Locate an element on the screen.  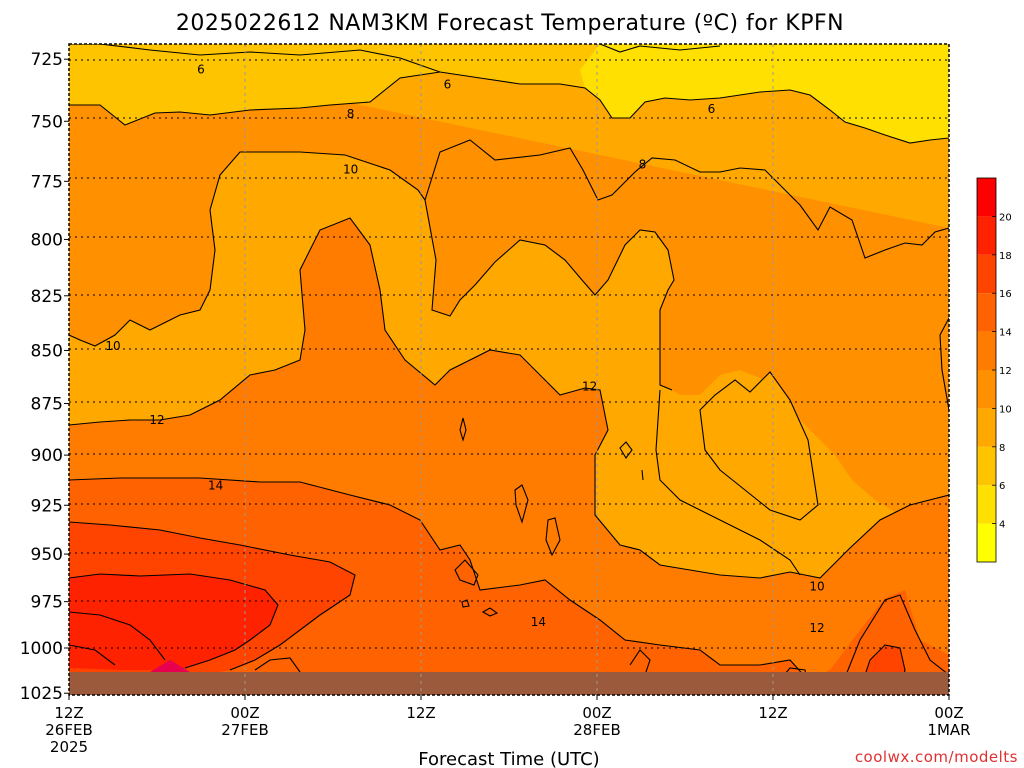
colorbar-label: 12 is located at coordinates (1005, 371).